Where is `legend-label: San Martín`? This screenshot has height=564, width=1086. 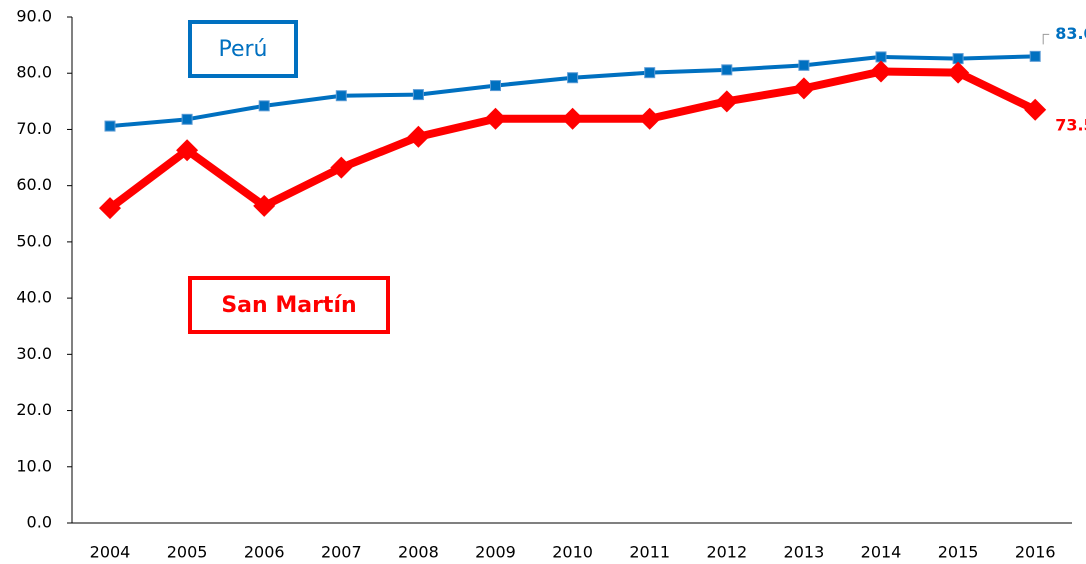
legend-label: San Martín is located at coordinates (288, 305).